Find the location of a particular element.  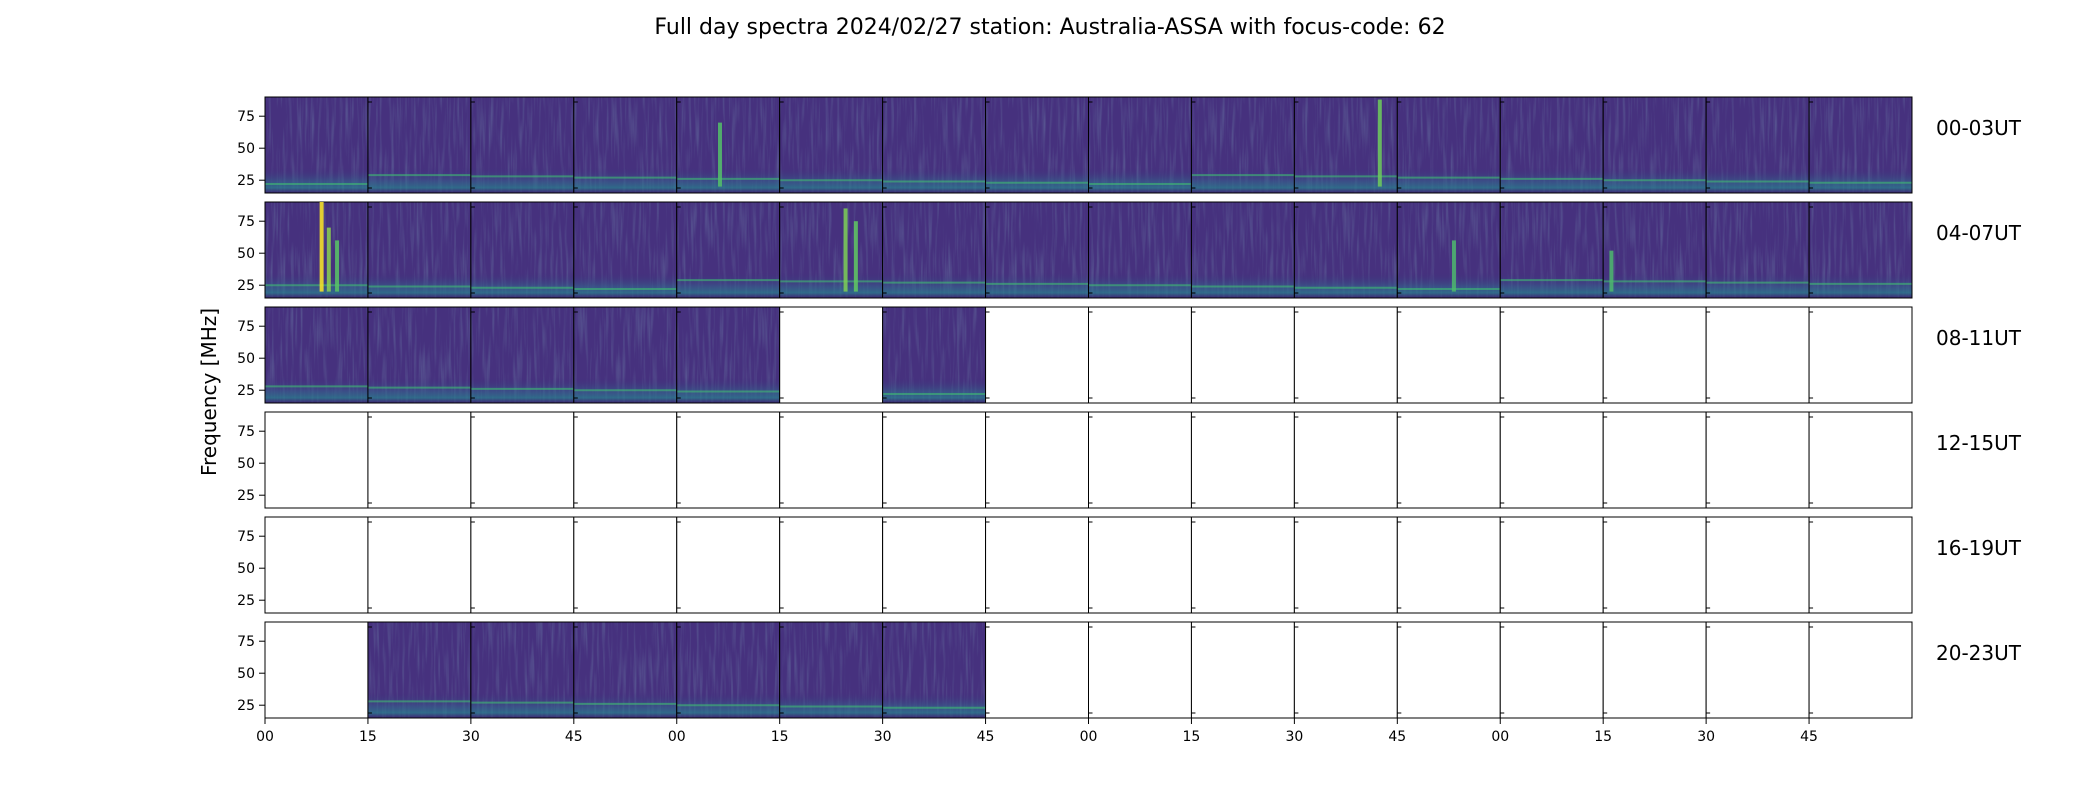

row-label: 16-19UT is located at coordinates (1979, 548).